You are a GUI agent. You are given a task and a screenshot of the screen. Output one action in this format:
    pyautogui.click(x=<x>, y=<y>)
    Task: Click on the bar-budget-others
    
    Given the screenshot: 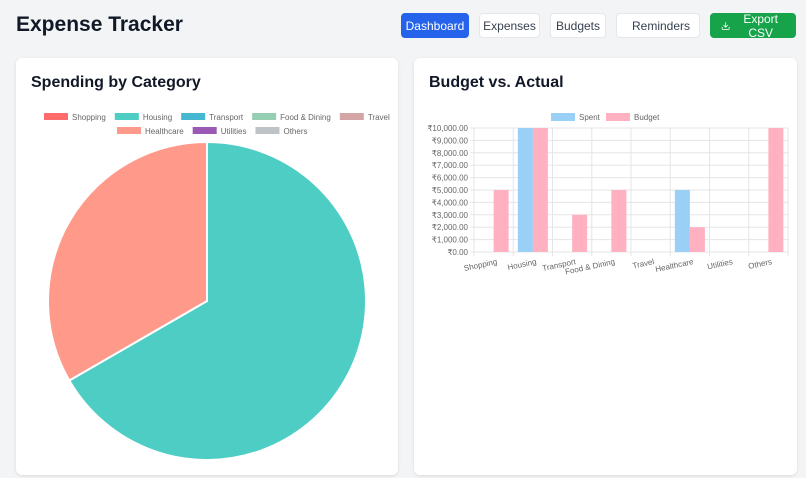 What is the action you would take?
    pyautogui.click(x=776, y=190)
    